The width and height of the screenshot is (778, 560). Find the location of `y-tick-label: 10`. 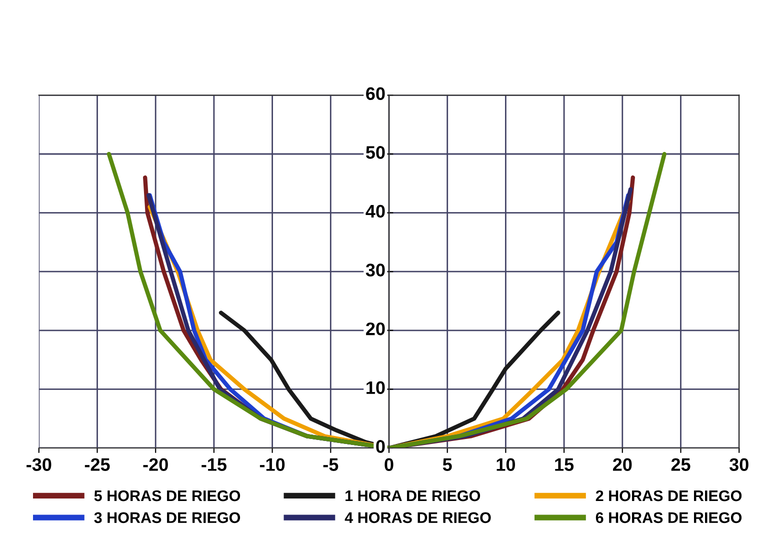

y-tick-label: 10 is located at coordinates (375, 387).